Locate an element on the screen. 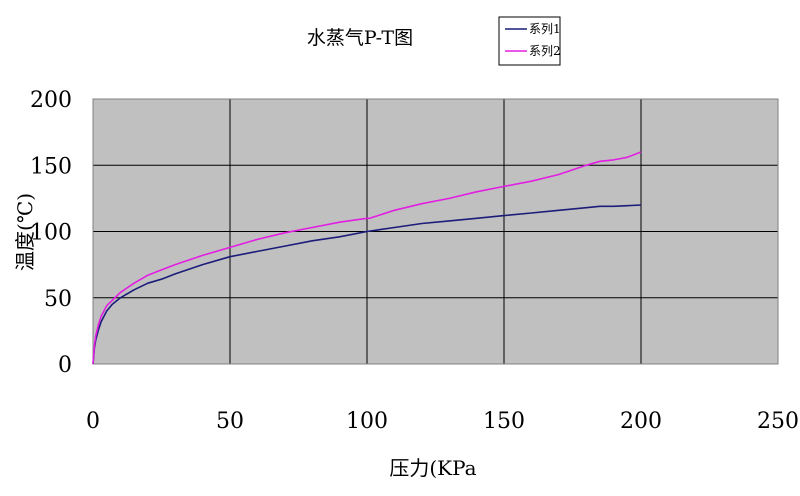 This screenshot has height=496, width=800. x-tick-label: 200 is located at coordinates (641, 421).